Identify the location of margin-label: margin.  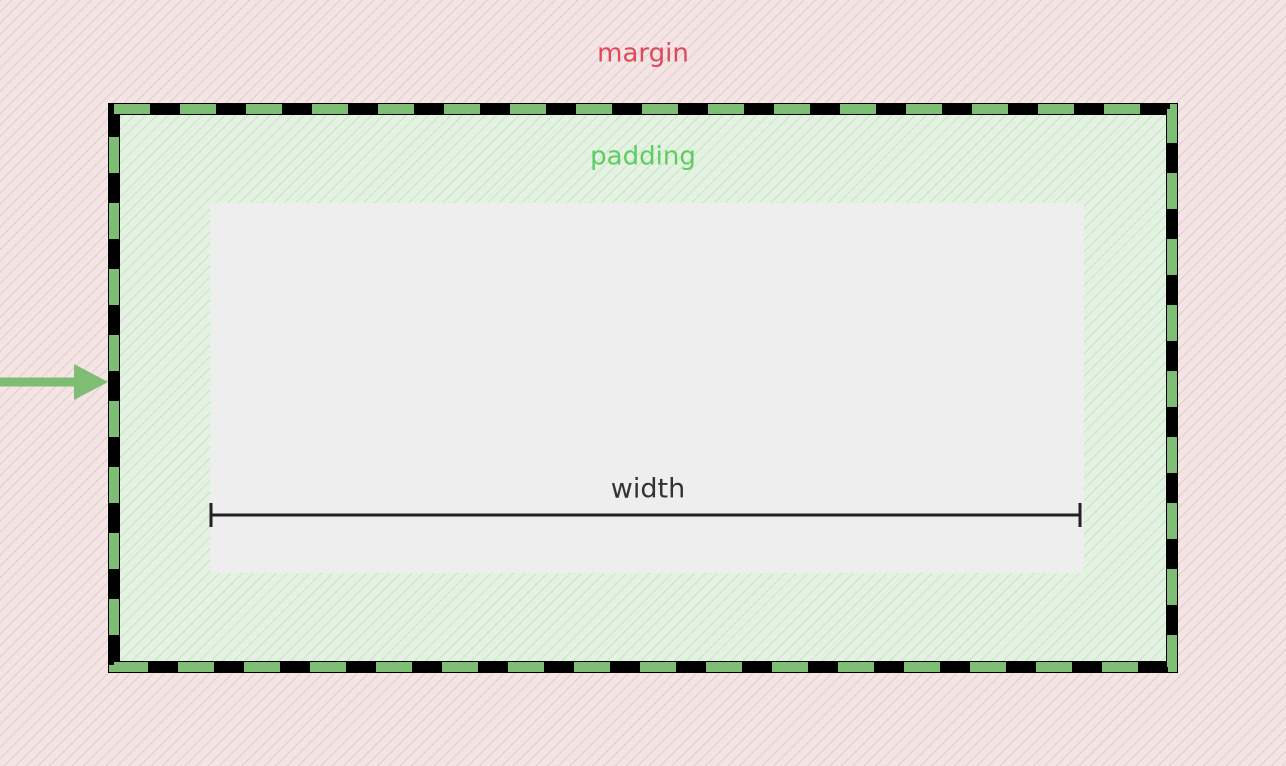
(643, 54).